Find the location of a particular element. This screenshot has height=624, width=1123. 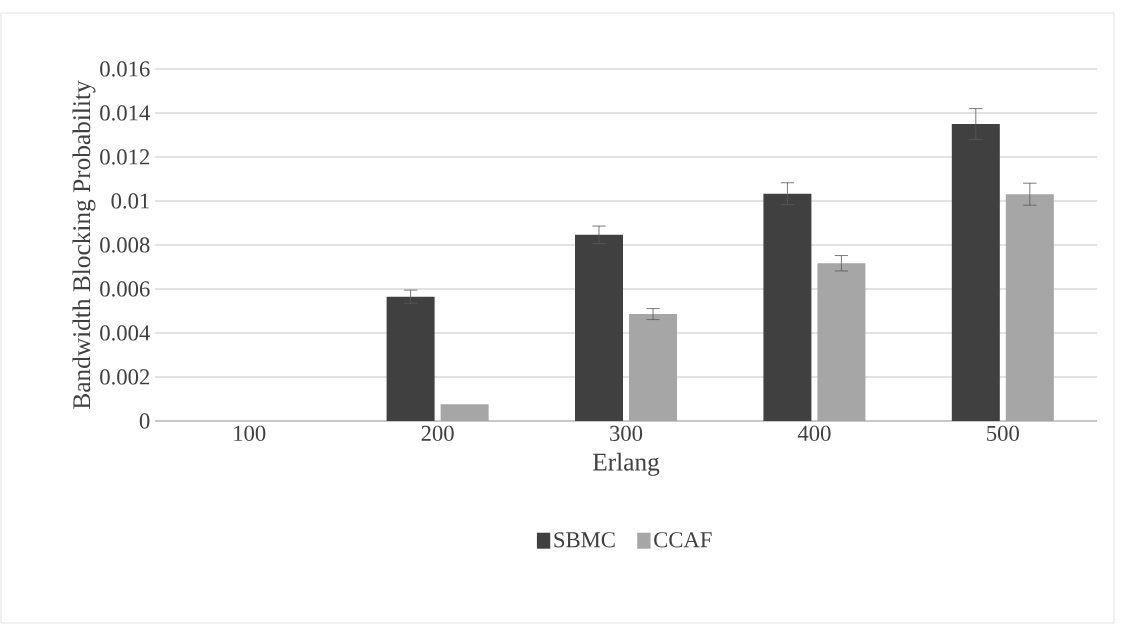

y-tick-label: 0.004 is located at coordinates (125, 333).